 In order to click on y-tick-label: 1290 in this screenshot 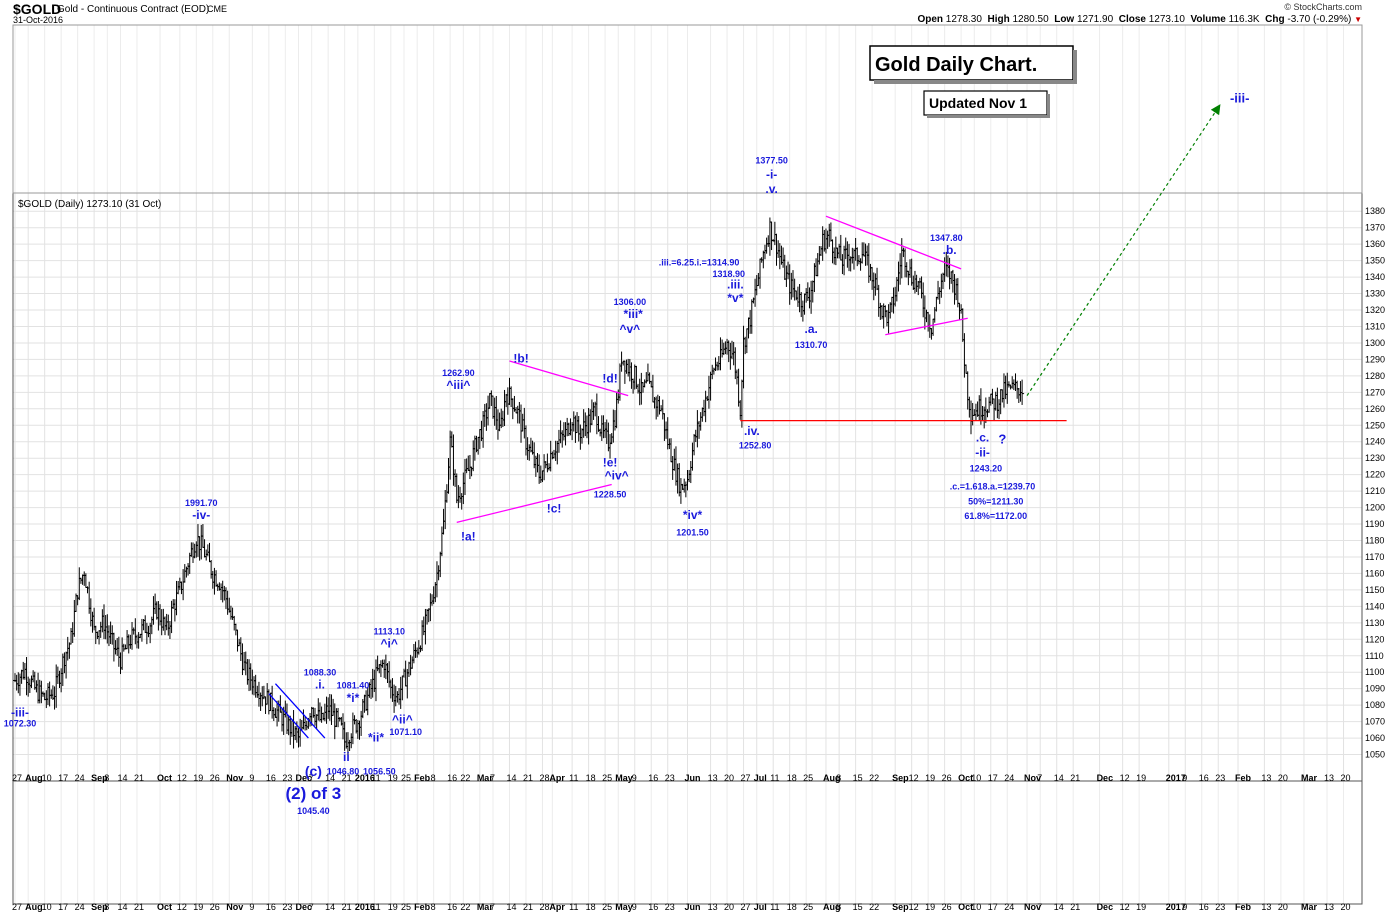, I will do `click(1375, 359)`.